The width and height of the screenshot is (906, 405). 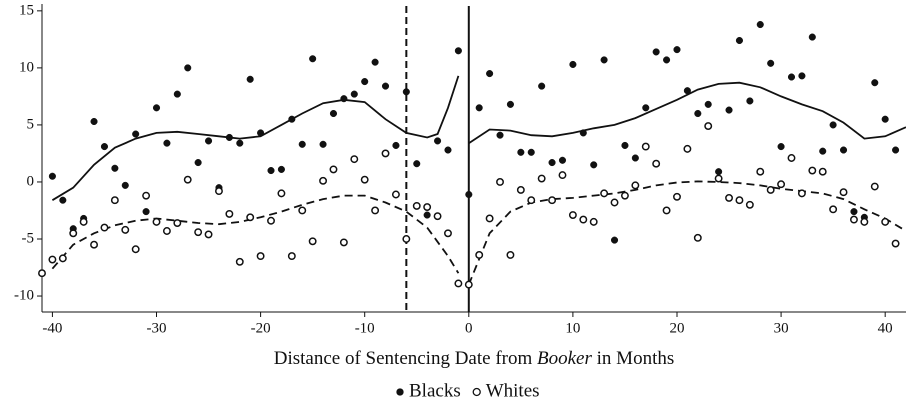 What do you see at coordinates (26, 10) in the screenshot?
I see `y-tick-label: 15` at bounding box center [26, 10].